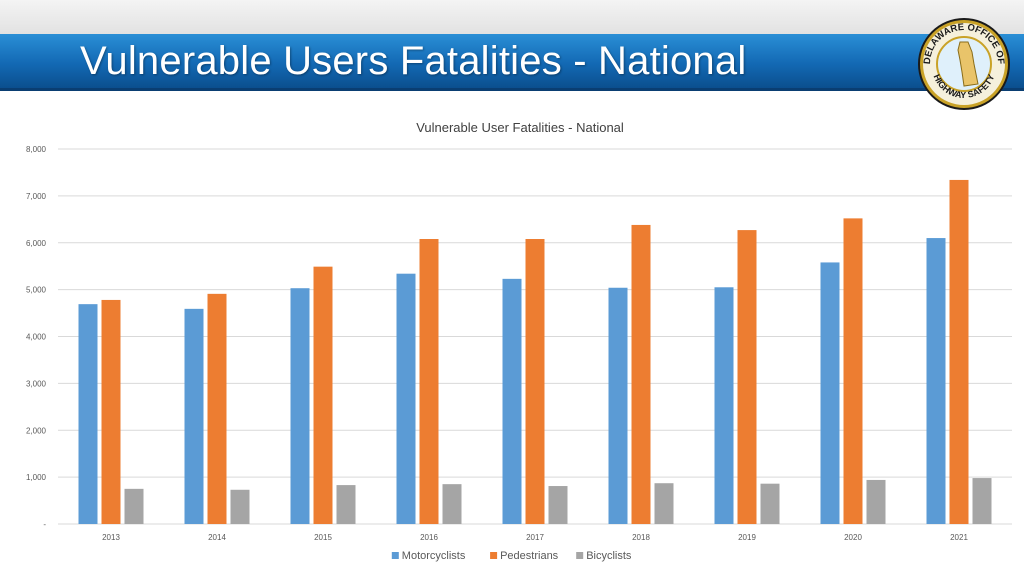 Image resolution: width=1024 pixels, height=576 pixels. Describe the element at coordinates (959, 351) in the screenshot. I see `bar-pedestrians-2021` at that location.